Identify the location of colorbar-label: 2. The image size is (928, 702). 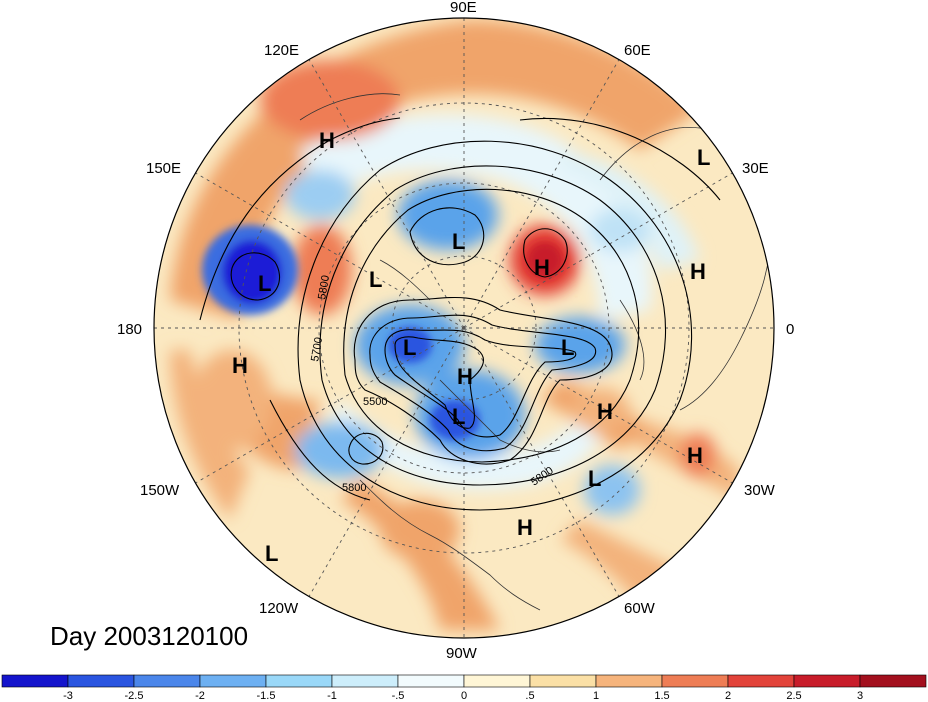
(728, 696).